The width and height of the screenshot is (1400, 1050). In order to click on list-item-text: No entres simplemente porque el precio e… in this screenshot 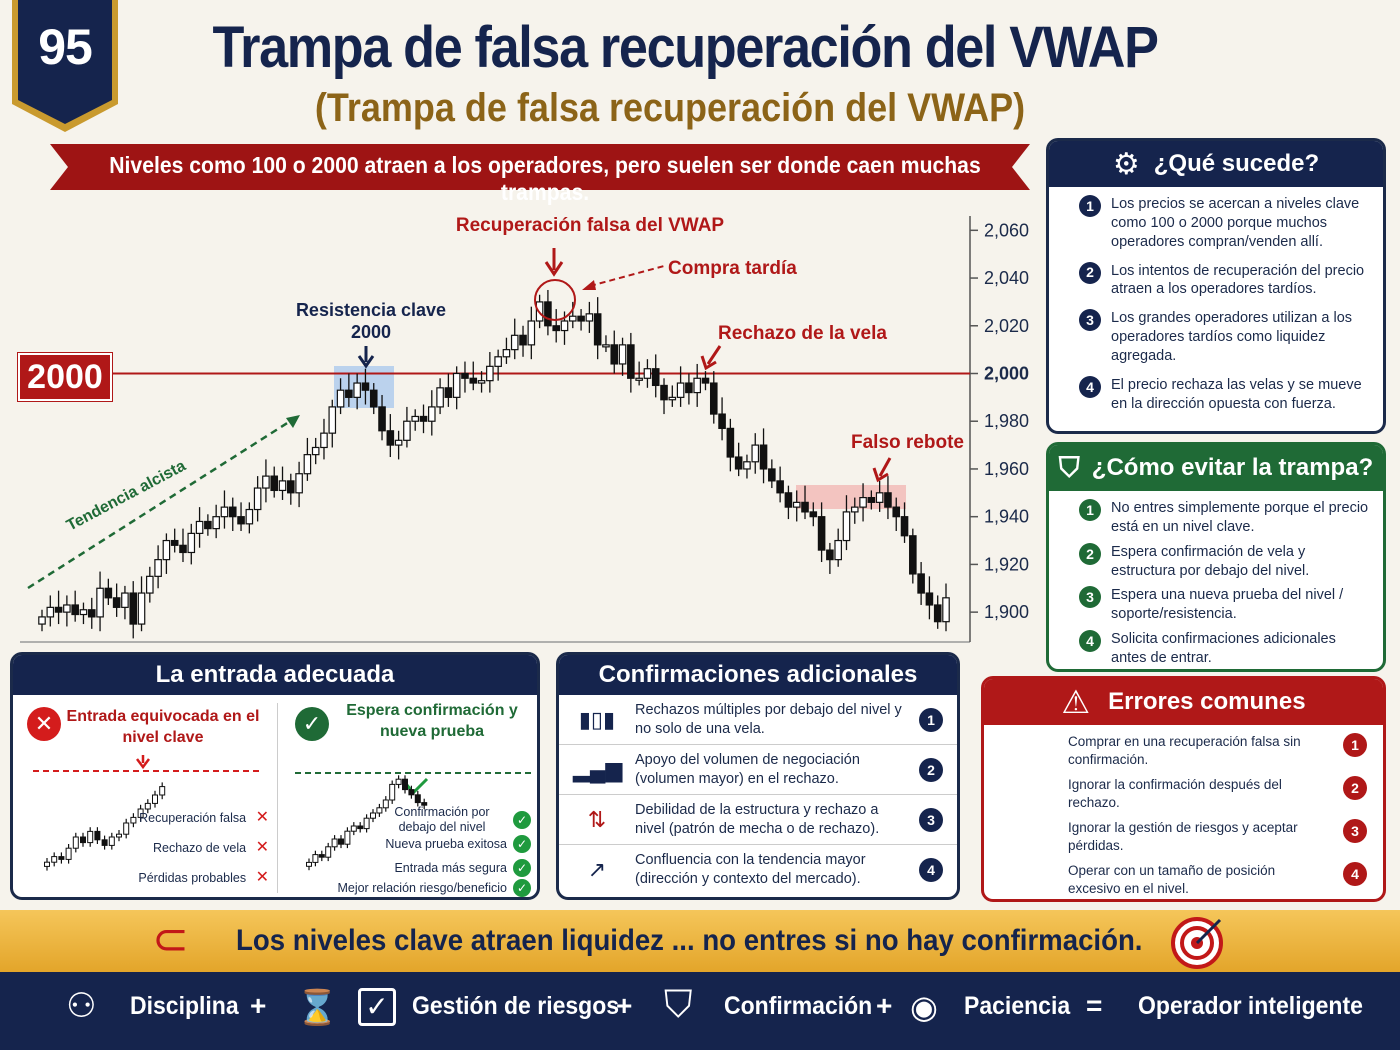, I will do `click(1240, 517)`.